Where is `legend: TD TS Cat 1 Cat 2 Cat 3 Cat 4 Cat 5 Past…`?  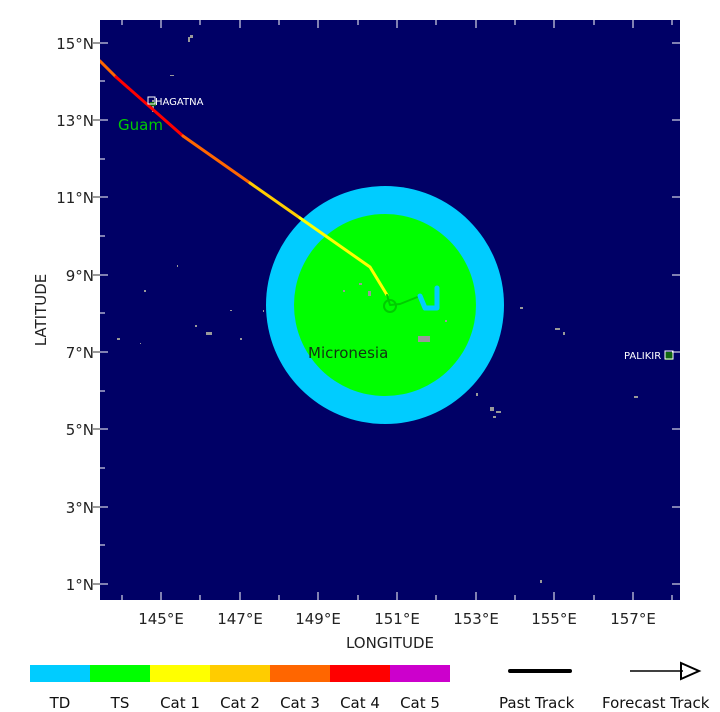 legend: TD TS Cat 1 Cat 2 Cat 3 Cat 4 Cat 5 Past… is located at coordinates (360, 681).